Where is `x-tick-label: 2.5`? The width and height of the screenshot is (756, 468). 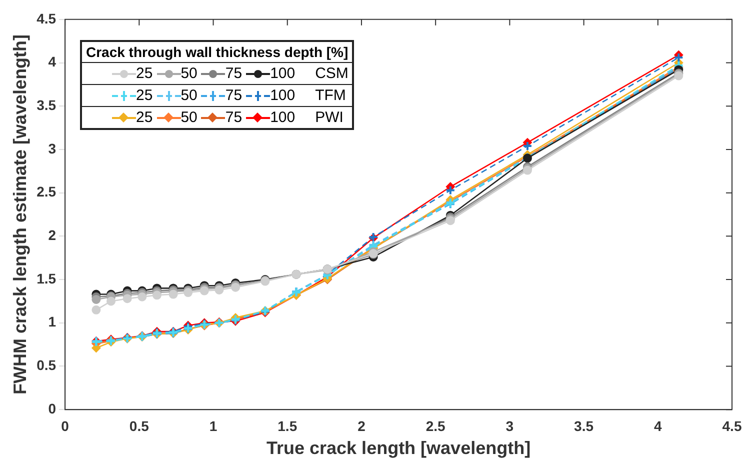
x-tick-label: 2.5 is located at coordinates (436, 426).